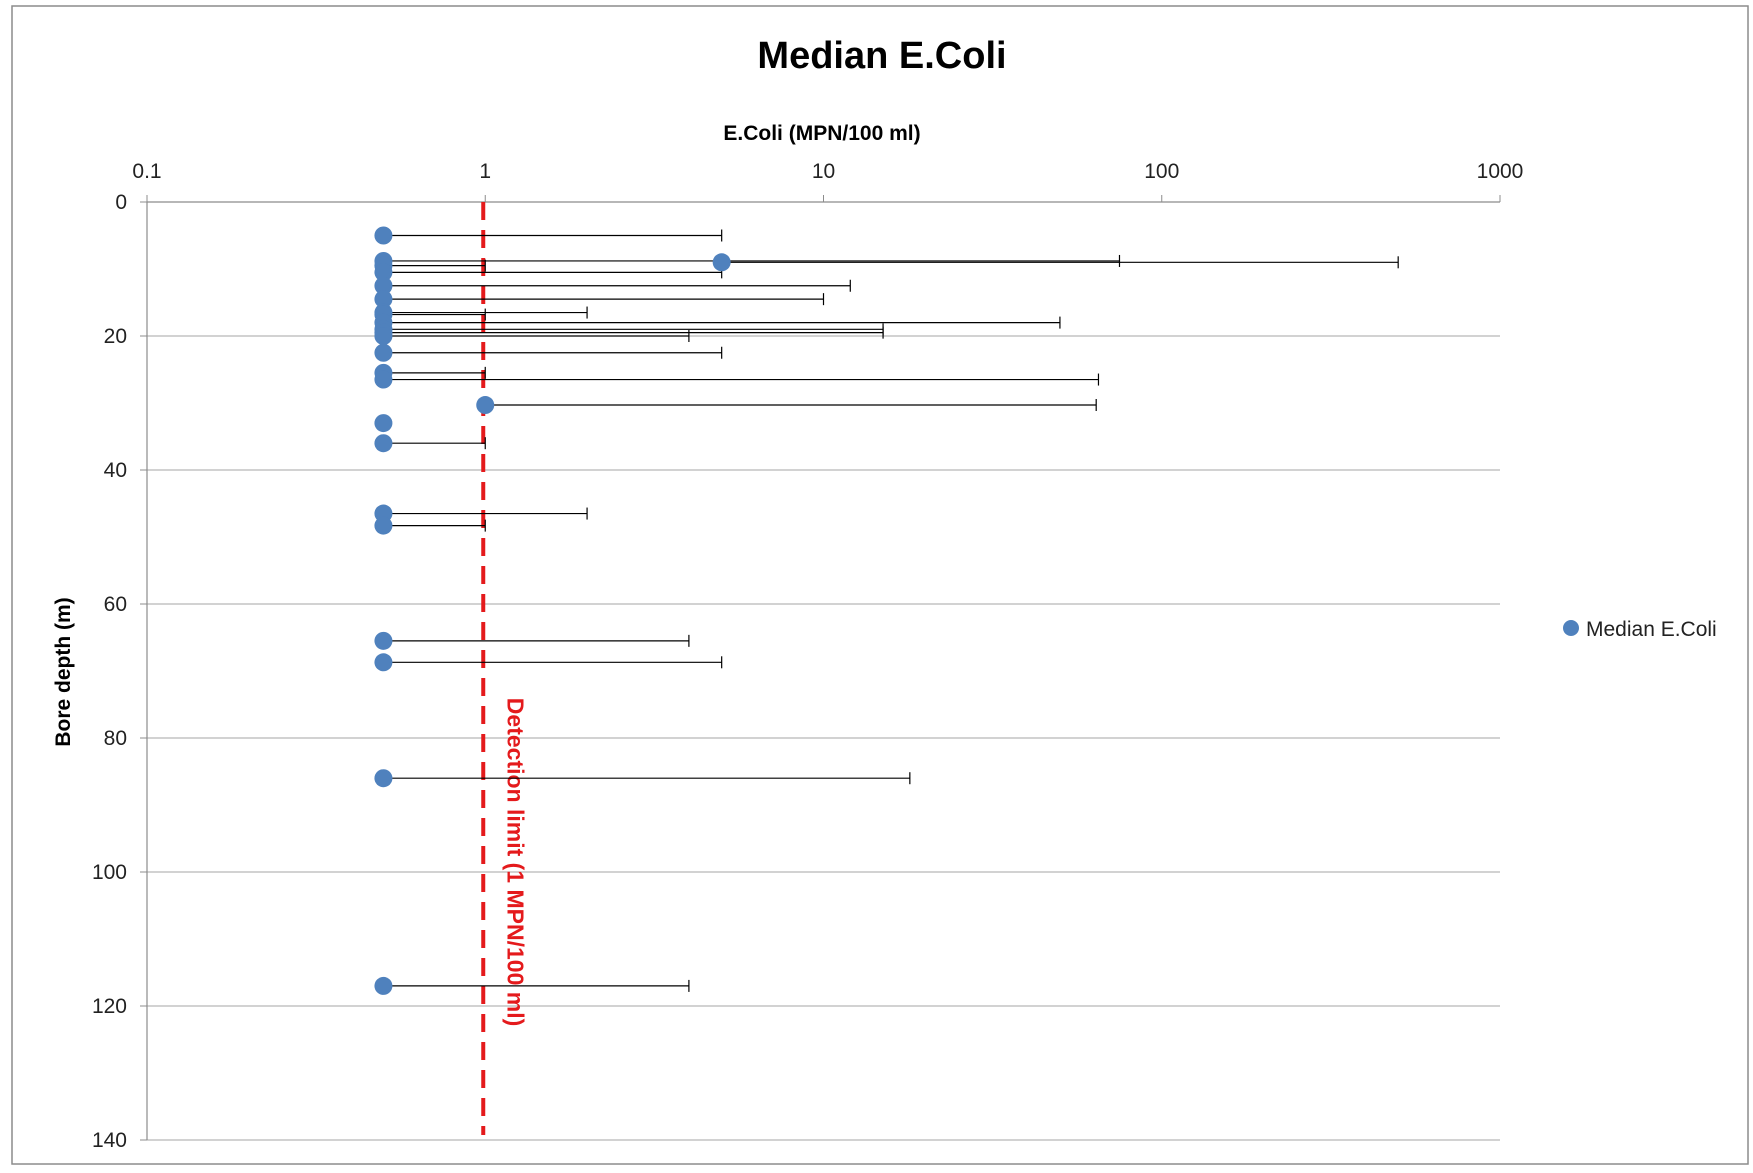 Image resolution: width=1753 pixels, height=1173 pixels. What do you see at coordinates (115, 470) in the screenshot?
I see `y-tick-label: 40` at bounding box center [115, 470].